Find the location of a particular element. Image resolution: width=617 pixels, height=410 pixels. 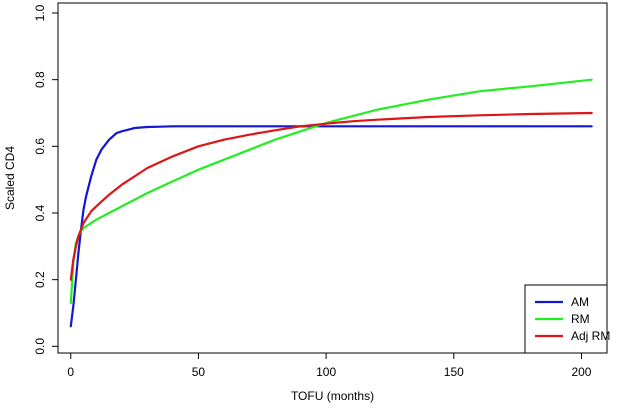

y-tick-label: 1.0 is located at coordinates (40, 12).